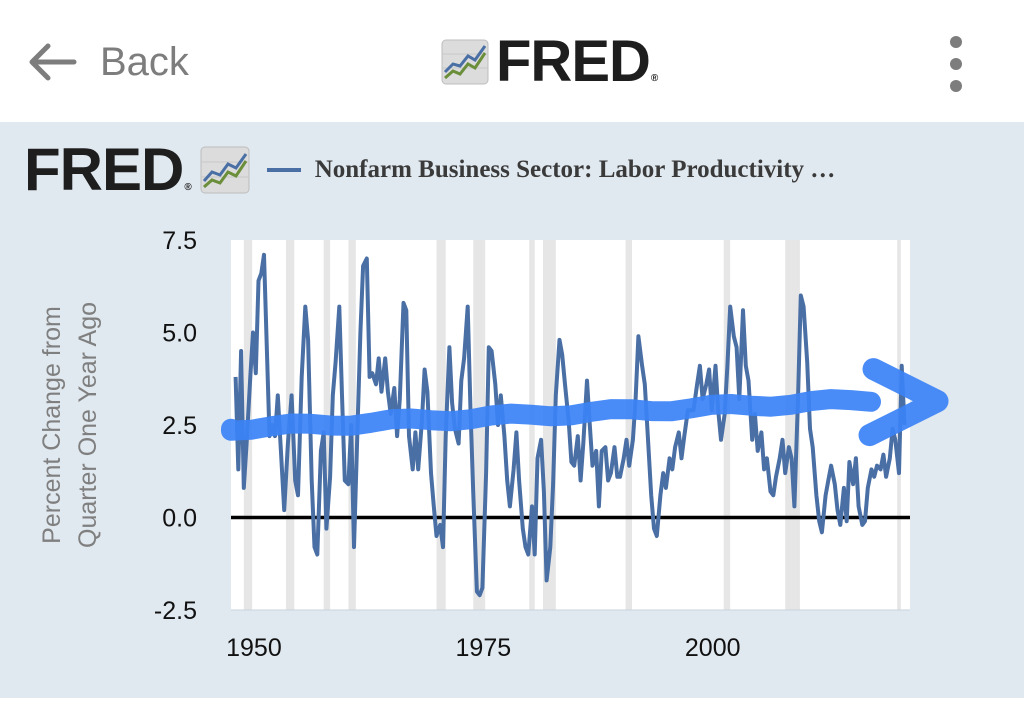 This screenshot has height=702, width=1024. Describe the element at coordinates (903, 402) in the screenshot. I see `trend-arrow-head` at that location.